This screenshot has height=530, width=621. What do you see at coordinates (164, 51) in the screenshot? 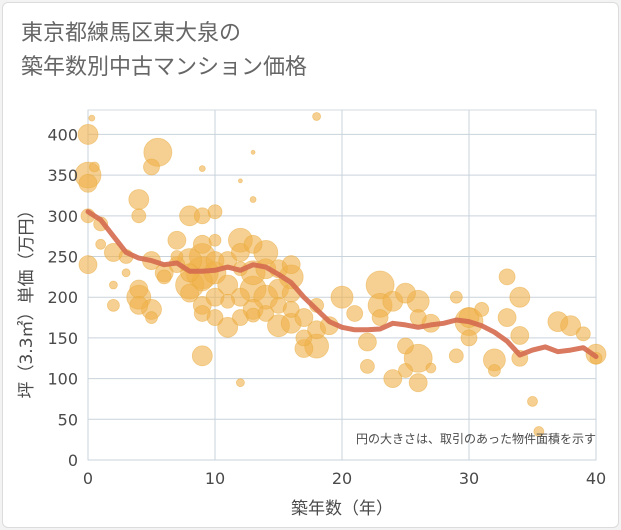
I see `chart-title: 東京都練馬区東大泉の 築年数別中古マンション価格` at bounding box center [164, 51].